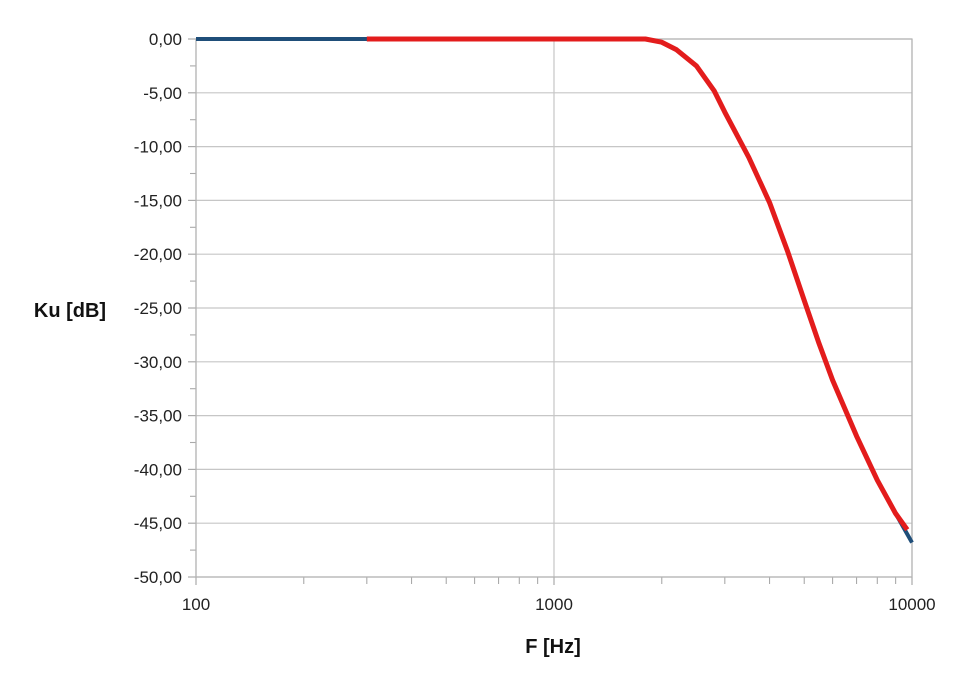  I want to click on y-tick-label: -40,00, so click(158, 469).